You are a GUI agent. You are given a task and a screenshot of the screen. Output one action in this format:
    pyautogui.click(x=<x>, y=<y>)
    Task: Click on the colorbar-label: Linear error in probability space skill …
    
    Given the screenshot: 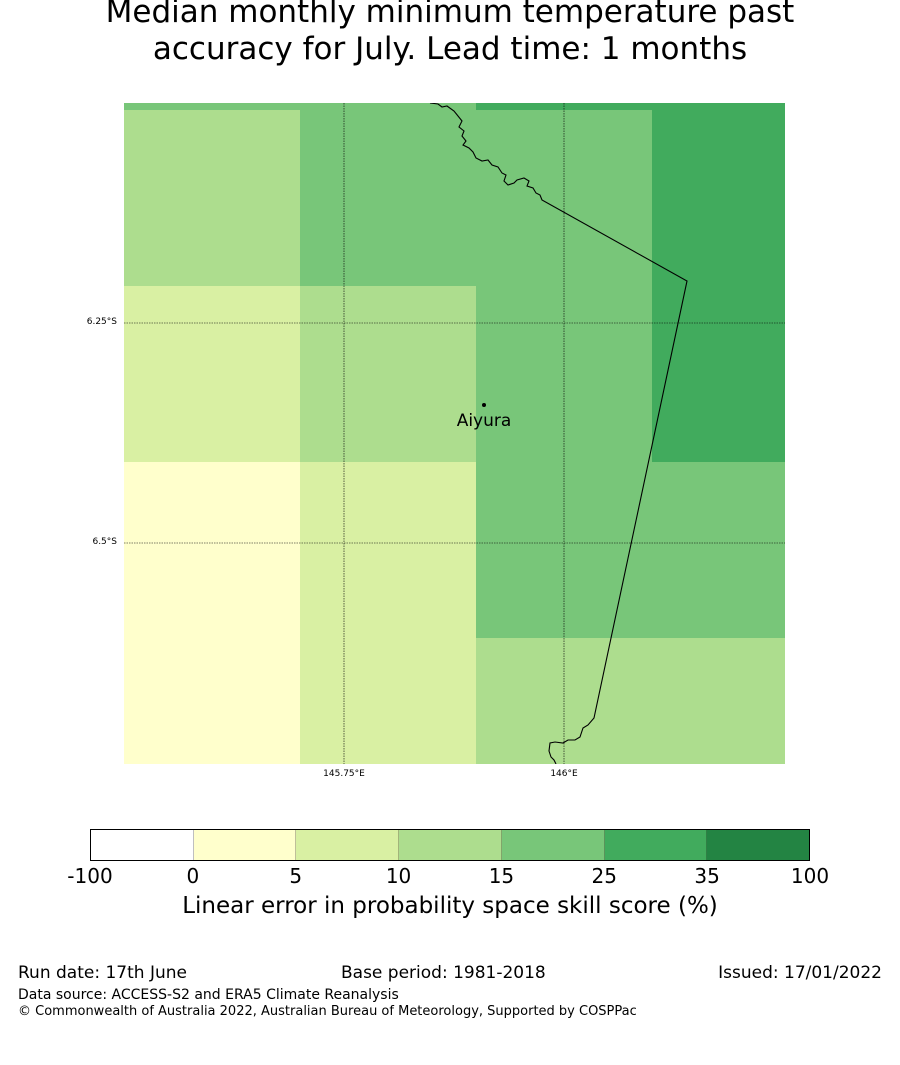 What is the action you would take?
    pyautogui.click(x=450, y=906)
    